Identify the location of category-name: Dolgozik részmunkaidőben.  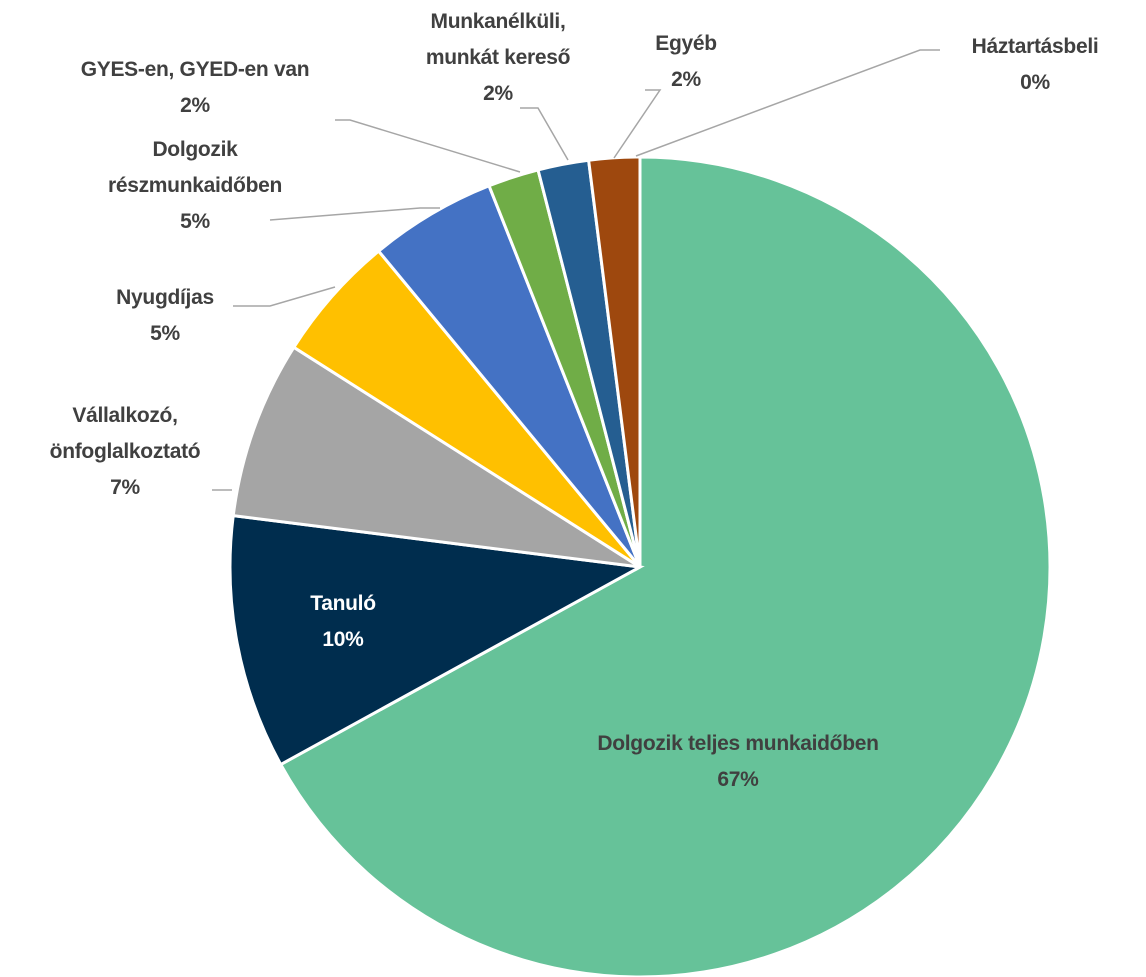
(195, 167).